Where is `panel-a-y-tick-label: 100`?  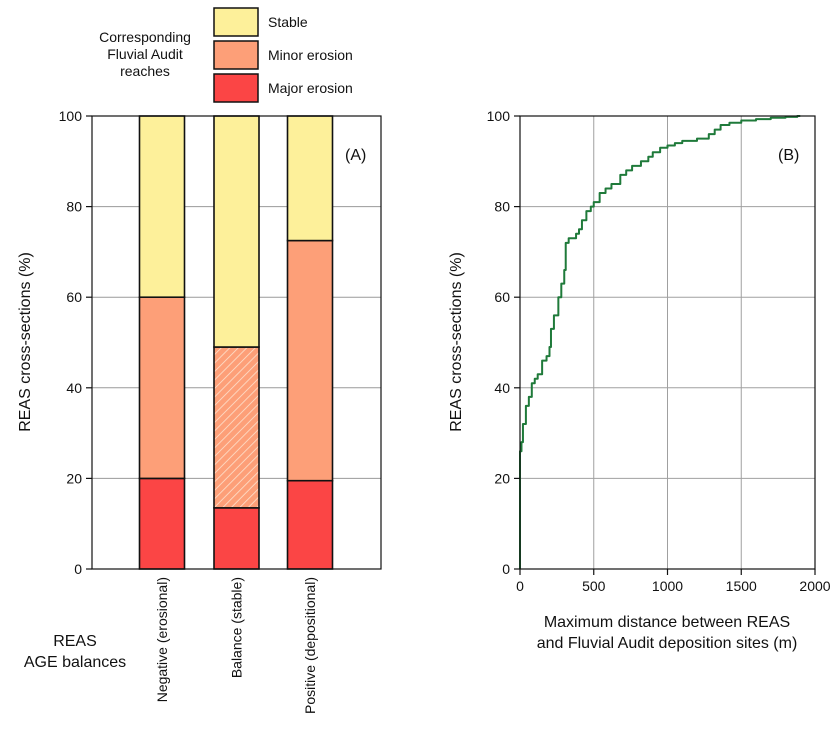 panel-a-y-tick-label: 100 is located at coordinates (71, 116).